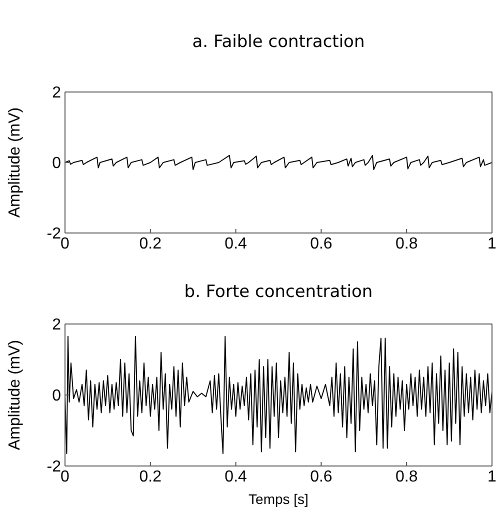 The width and height of the screenshot is (499, 512). What do you see at coordinates (278, 499) in the screenshot?
I see `x-axis-title: Temps [s]` at bounding box center [278, 499].